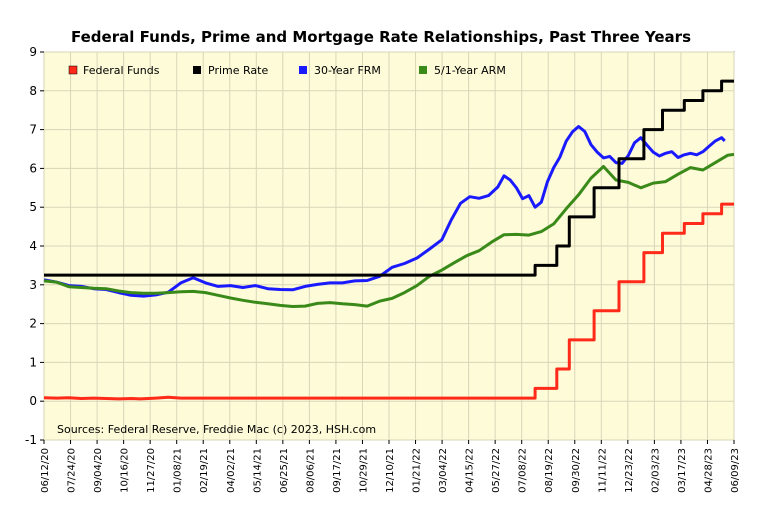 The width and height of the screenshot is (762, 521). I want to click on legend-label-30-year-frm: 30-Year FRM, so click(347, 70).